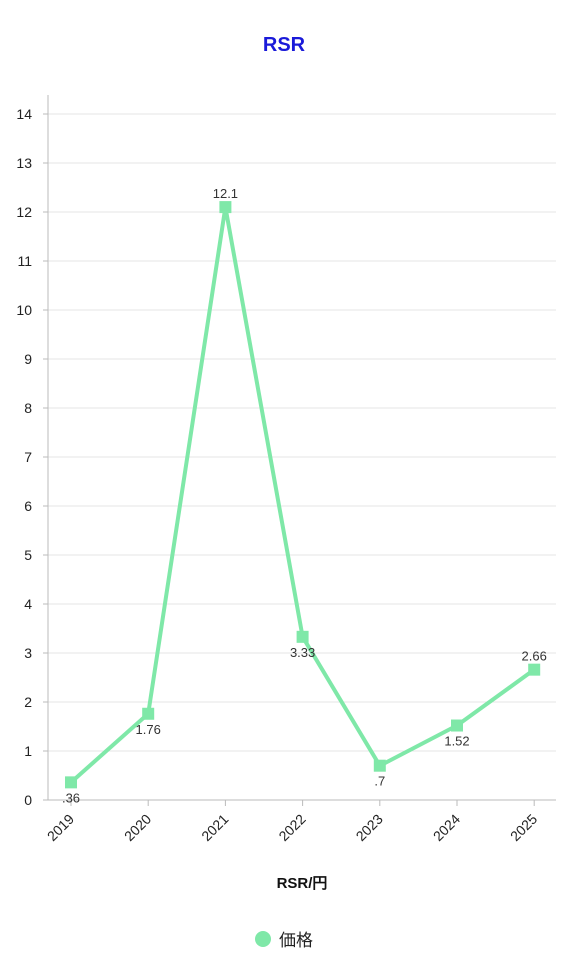  What do you see at coordinates (523, 827) in the screenshot?
I see `x-tick-label: 2025` at bounding box center [523, 827].